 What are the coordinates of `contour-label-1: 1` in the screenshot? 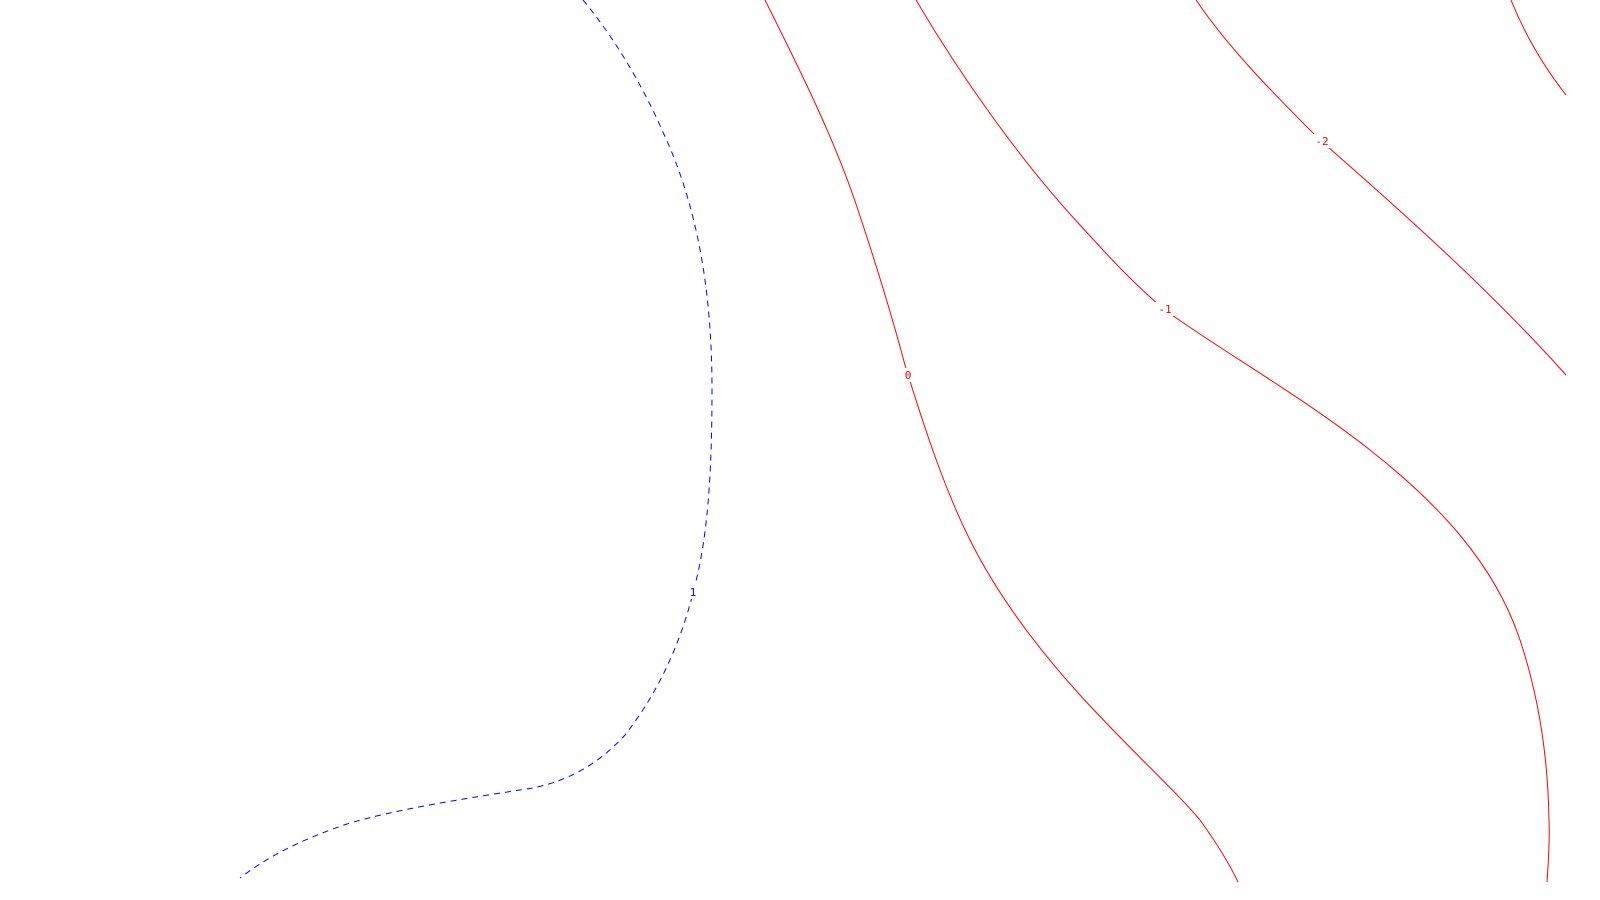 It's located at (693, 592).